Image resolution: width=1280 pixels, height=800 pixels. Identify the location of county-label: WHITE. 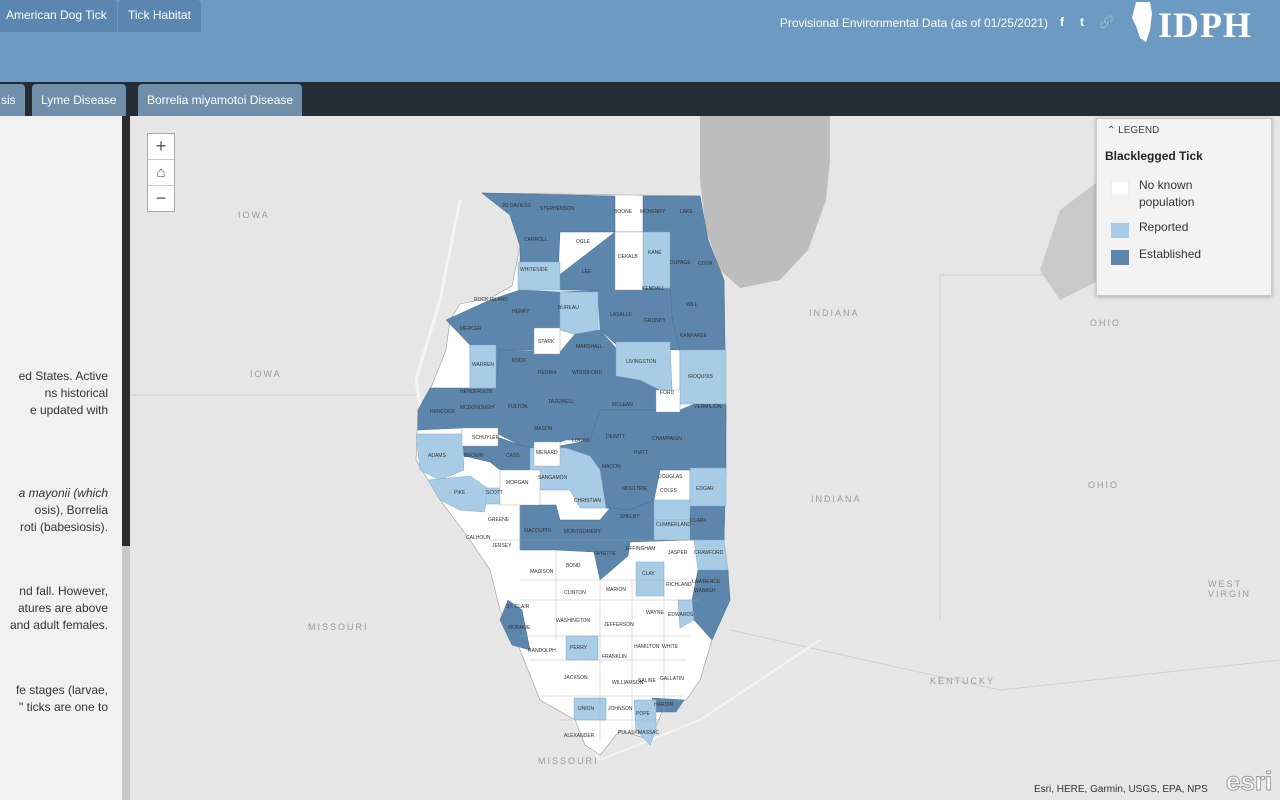
(670, 647).